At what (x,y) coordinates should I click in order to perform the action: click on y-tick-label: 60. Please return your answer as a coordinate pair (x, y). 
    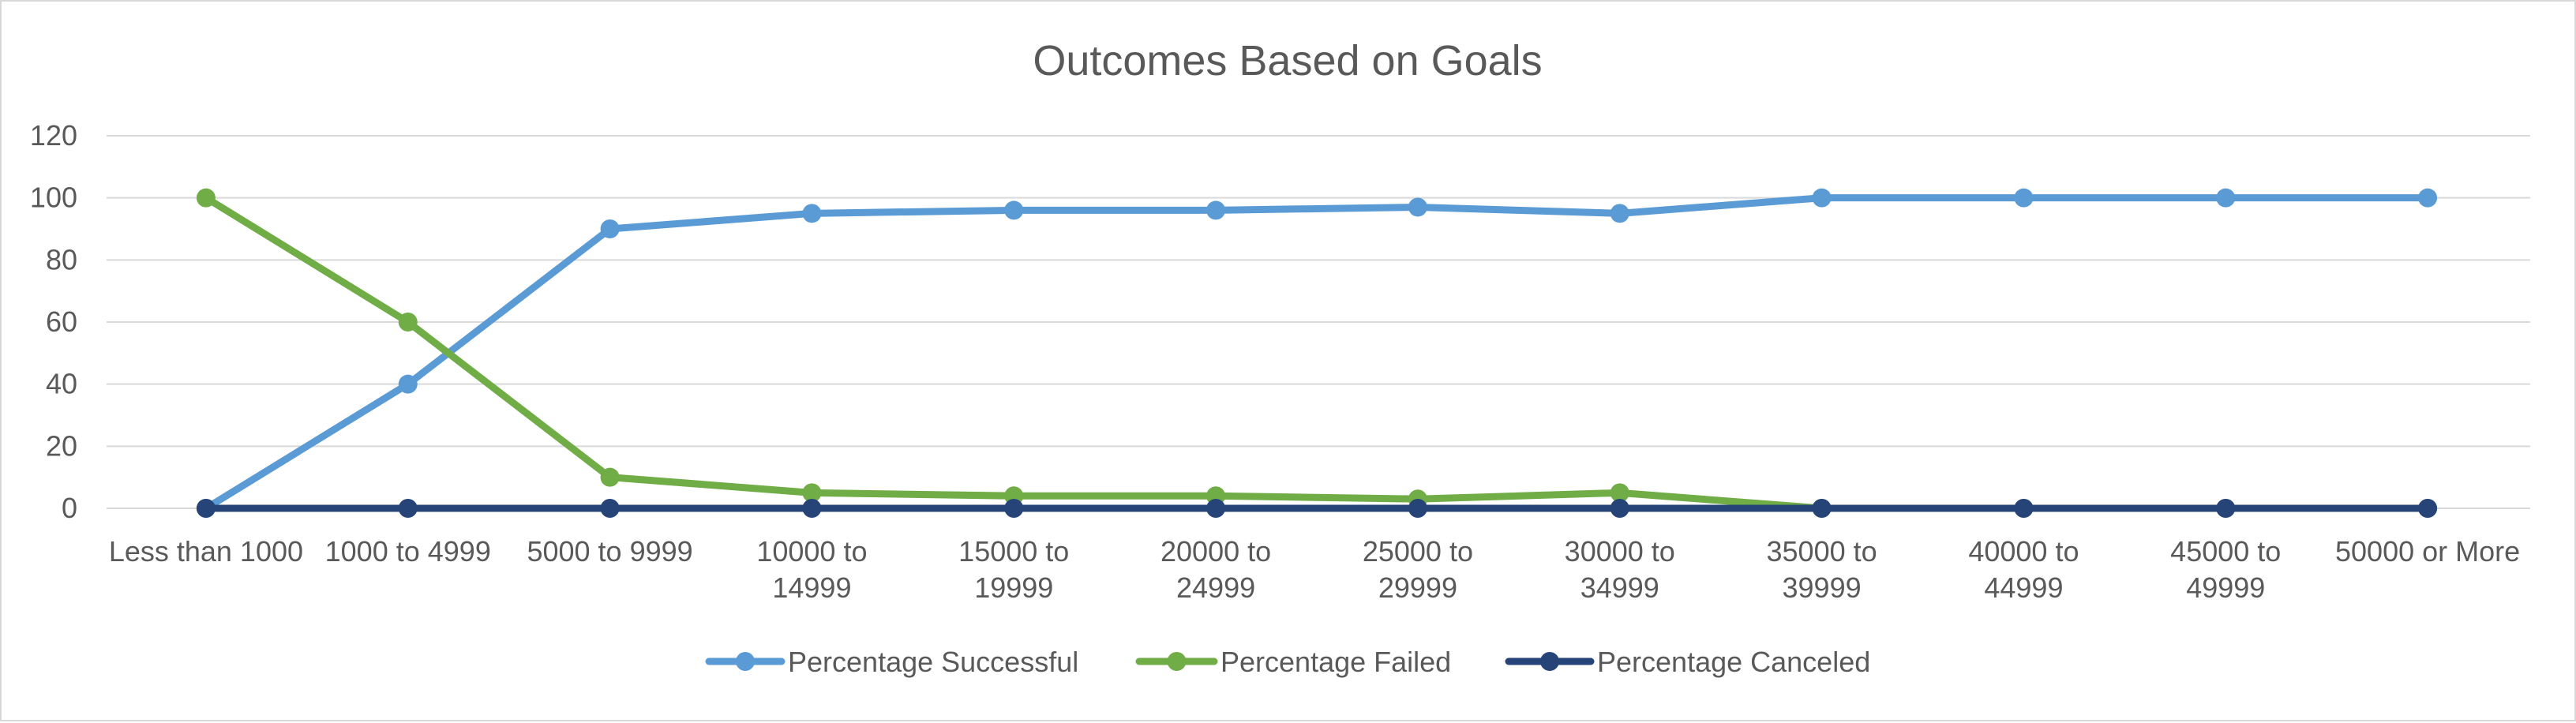
    Looking at the image, I should click on (61, 321).